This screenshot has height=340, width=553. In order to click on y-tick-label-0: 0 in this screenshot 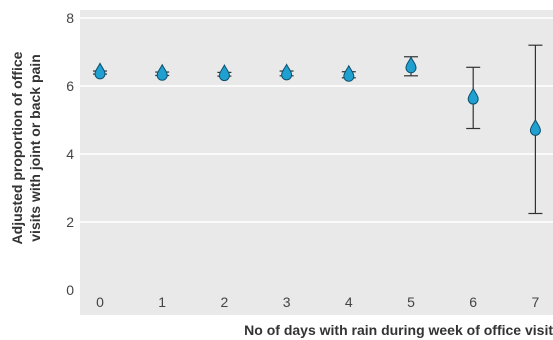, I will do `click(70, 290)`.